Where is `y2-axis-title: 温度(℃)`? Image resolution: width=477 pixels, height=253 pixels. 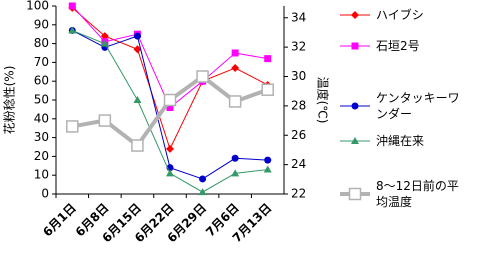 y2-axis-title: 温度(℃) is located at coordinates (323, 100).